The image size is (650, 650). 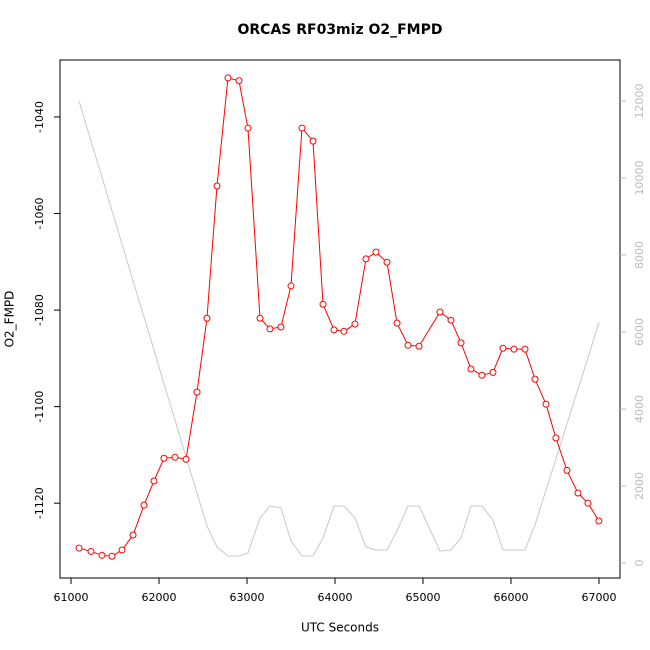 What do you see at coordinates (339, 30) in the screenshot?
I see `chart-title: ORCAS RF03miz O2_FMPD` at bounding box center [339, 30].